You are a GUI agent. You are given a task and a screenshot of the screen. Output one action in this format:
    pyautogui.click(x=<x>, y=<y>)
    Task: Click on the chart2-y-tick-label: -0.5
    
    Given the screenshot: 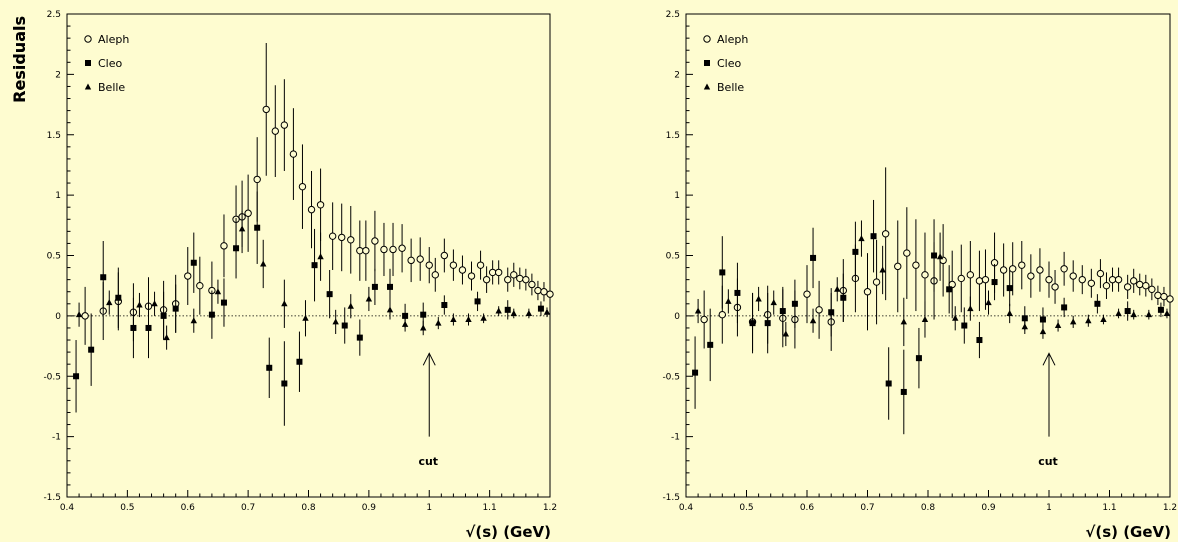 What is the action you would take?
    pyautogui.click(x=671, y=377)
    